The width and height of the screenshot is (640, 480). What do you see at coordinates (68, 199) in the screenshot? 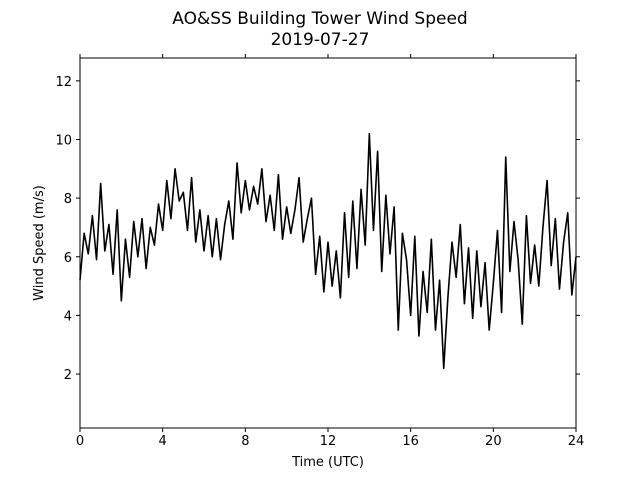
I see `y-tick-label: 8` at bounding box center [68, 199].